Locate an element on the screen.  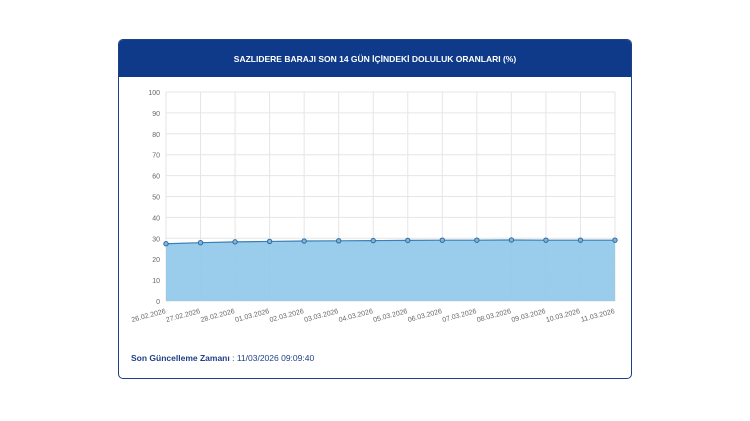
x-tick-label: 01.03.2026 is located at coordinates (252, 316).